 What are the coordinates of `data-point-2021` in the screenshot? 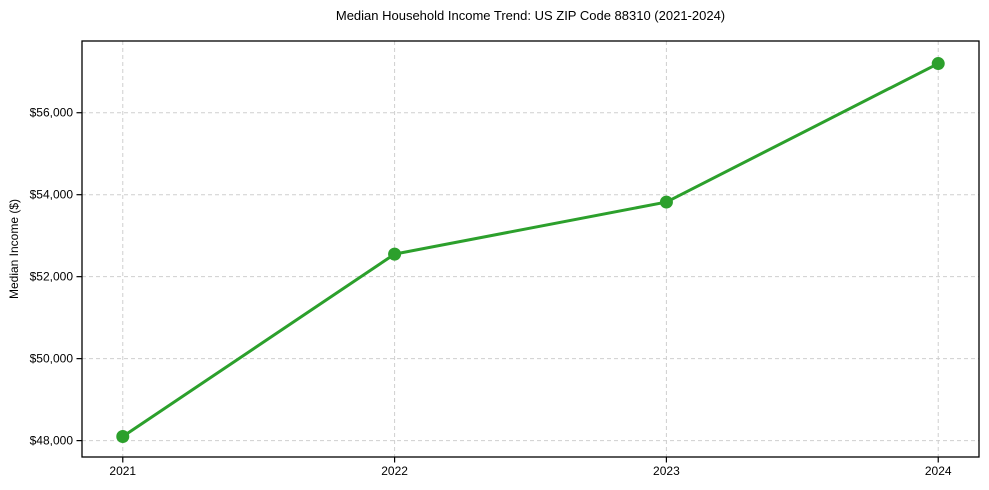 It's located at (123, 437).